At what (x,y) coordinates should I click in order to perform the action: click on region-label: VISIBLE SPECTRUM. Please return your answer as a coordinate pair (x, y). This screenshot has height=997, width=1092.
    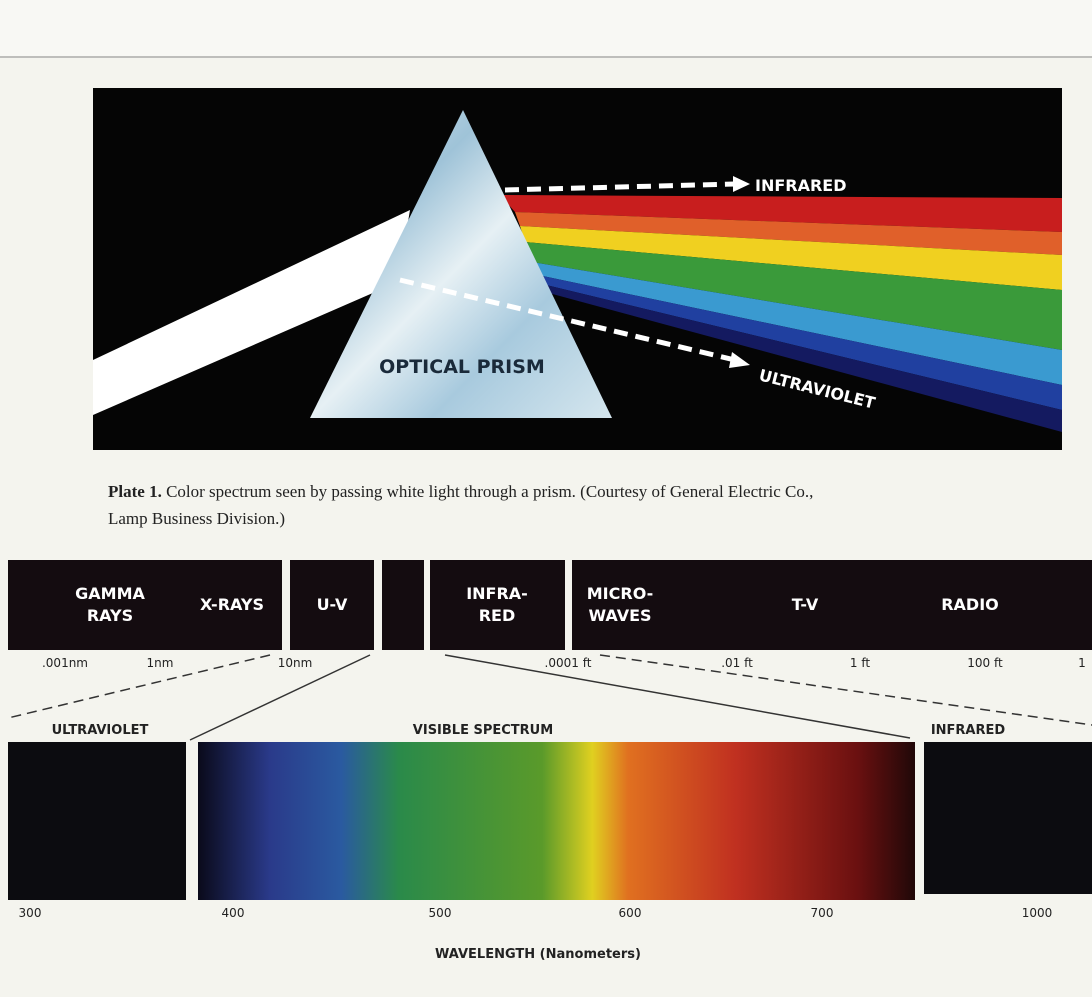
    Looking at the image, I should click on (483, 730).